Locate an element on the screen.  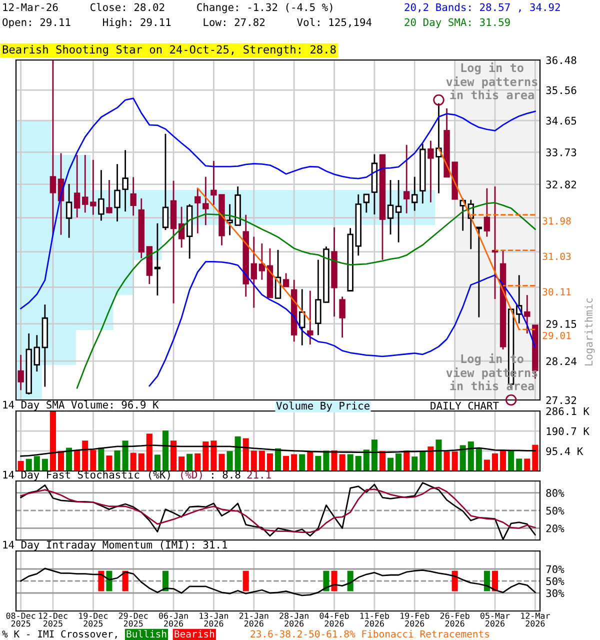
annotation: Log in to view patterns in this area is located at coordinates (492, 81).